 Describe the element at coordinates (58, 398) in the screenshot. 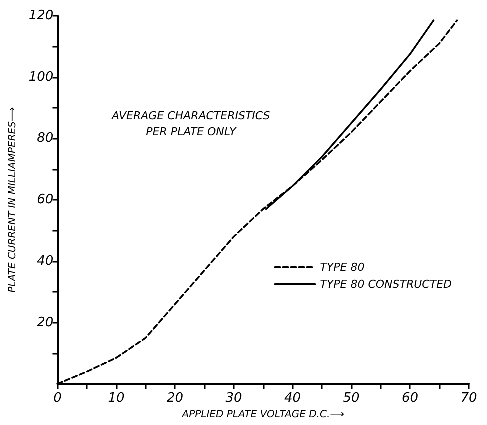

I see `x-tick-label: 0` at that location.